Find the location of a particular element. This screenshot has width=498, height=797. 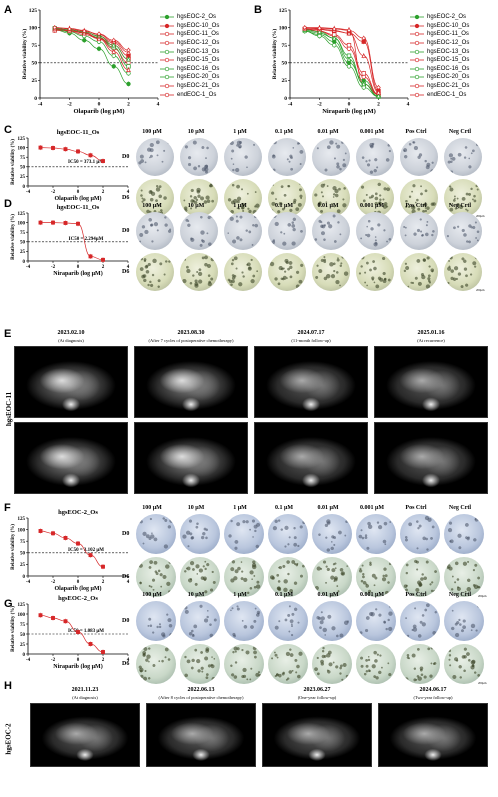

panel-label-g: G is located at coordinates (8, 604).